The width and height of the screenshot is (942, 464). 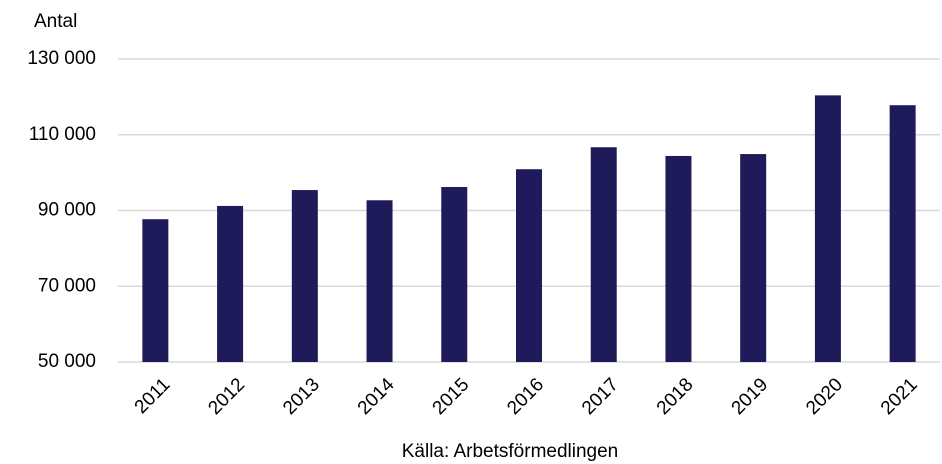 I want to click on x-tick-label: 2015, so click(x=451, y=396).